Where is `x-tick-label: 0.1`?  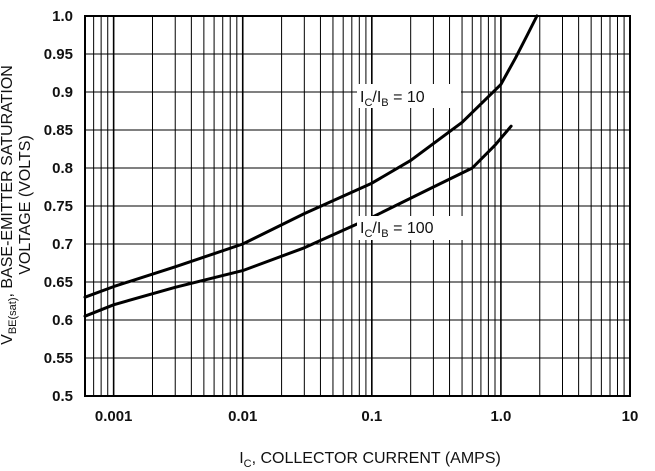
x-tick-label: 0.1 is located at coordinates (371, 416).